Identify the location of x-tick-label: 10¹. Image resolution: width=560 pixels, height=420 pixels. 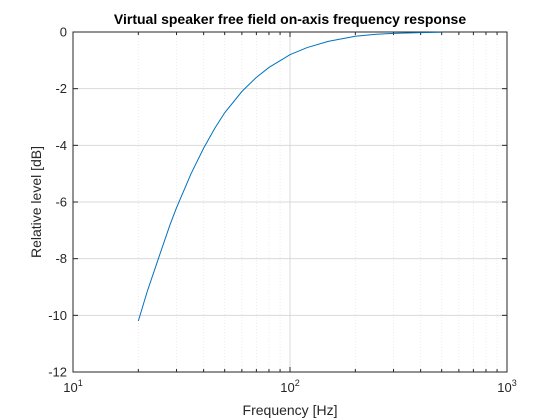
(72, 386).